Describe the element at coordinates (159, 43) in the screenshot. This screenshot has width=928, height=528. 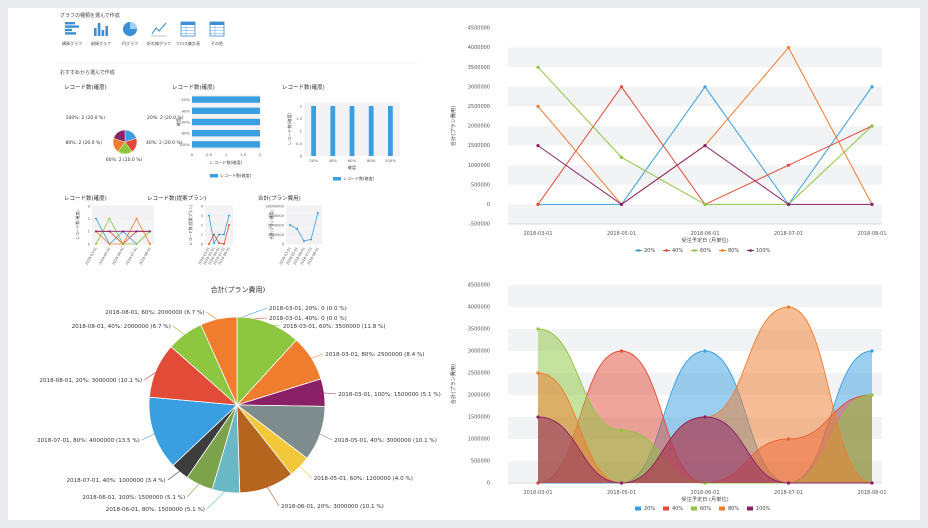
I see `chart-type-label: 折れ線グラフ` at that location.